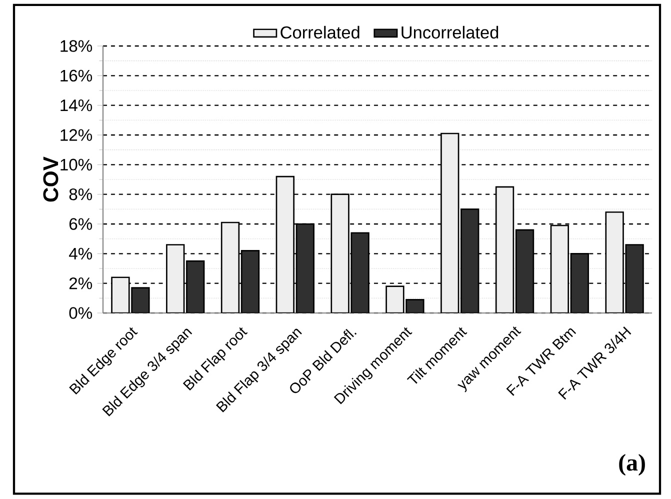  I want to click on y-tick-label: 14%, so click(76, 106).